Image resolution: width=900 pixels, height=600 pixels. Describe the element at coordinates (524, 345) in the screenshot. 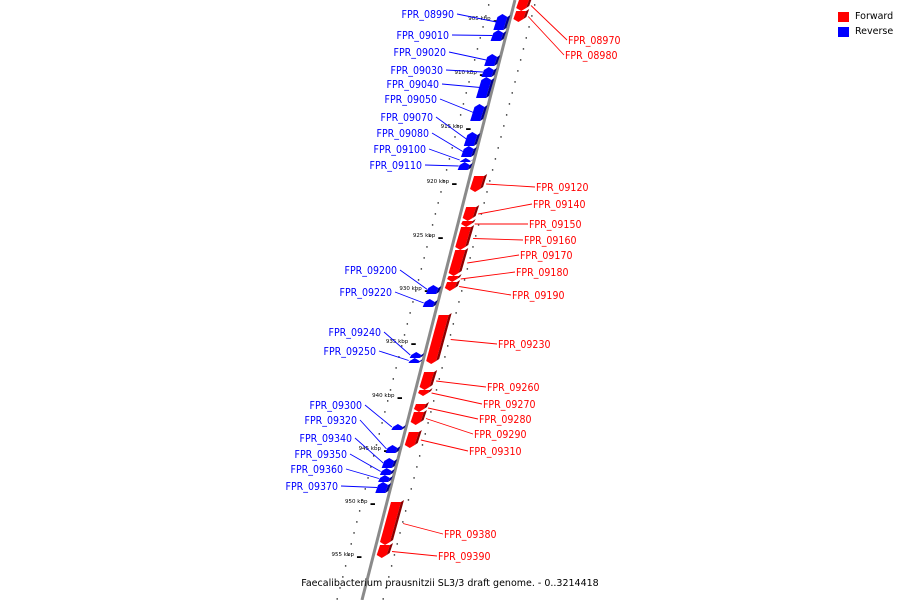

I see `gene-label-fpr_09230: FPR_09230` at that location.